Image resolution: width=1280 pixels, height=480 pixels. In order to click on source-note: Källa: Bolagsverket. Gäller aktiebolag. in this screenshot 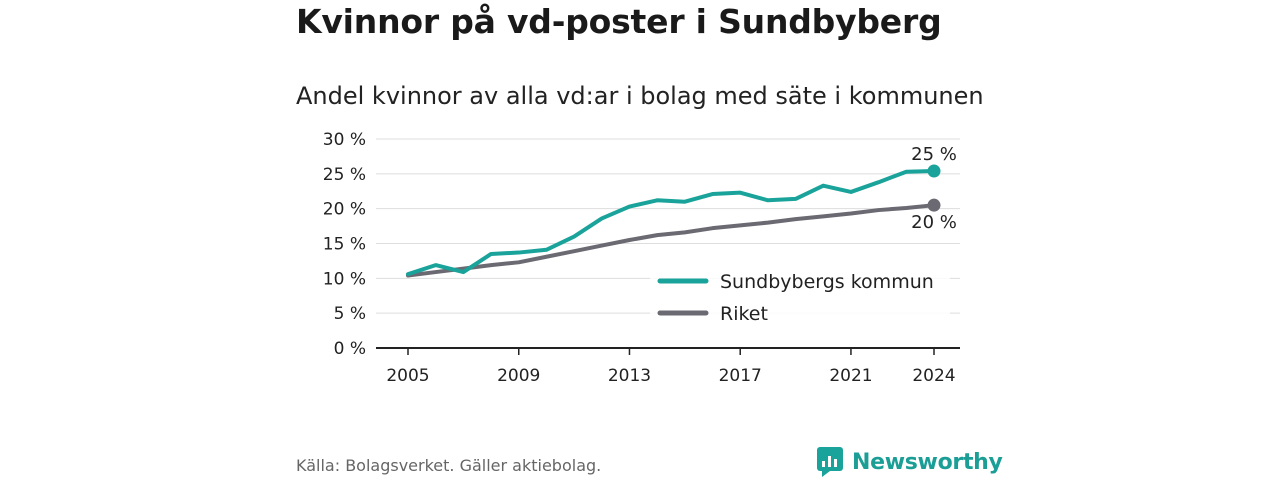, I will do `click(449, 465)`.